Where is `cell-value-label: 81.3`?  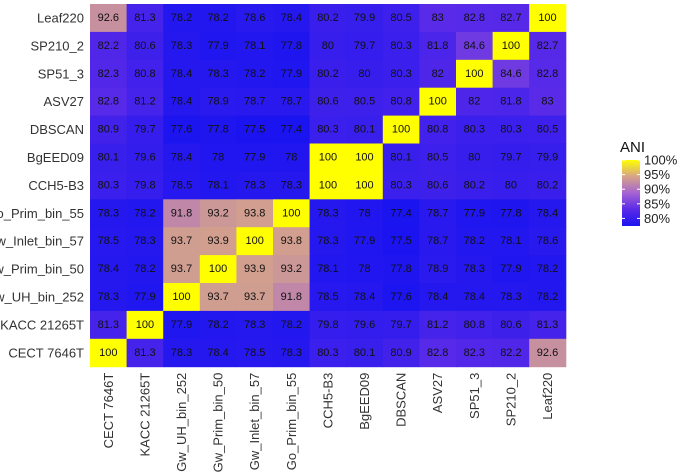 cell-value-label: 81.3 is located at coordinates (144, 353).